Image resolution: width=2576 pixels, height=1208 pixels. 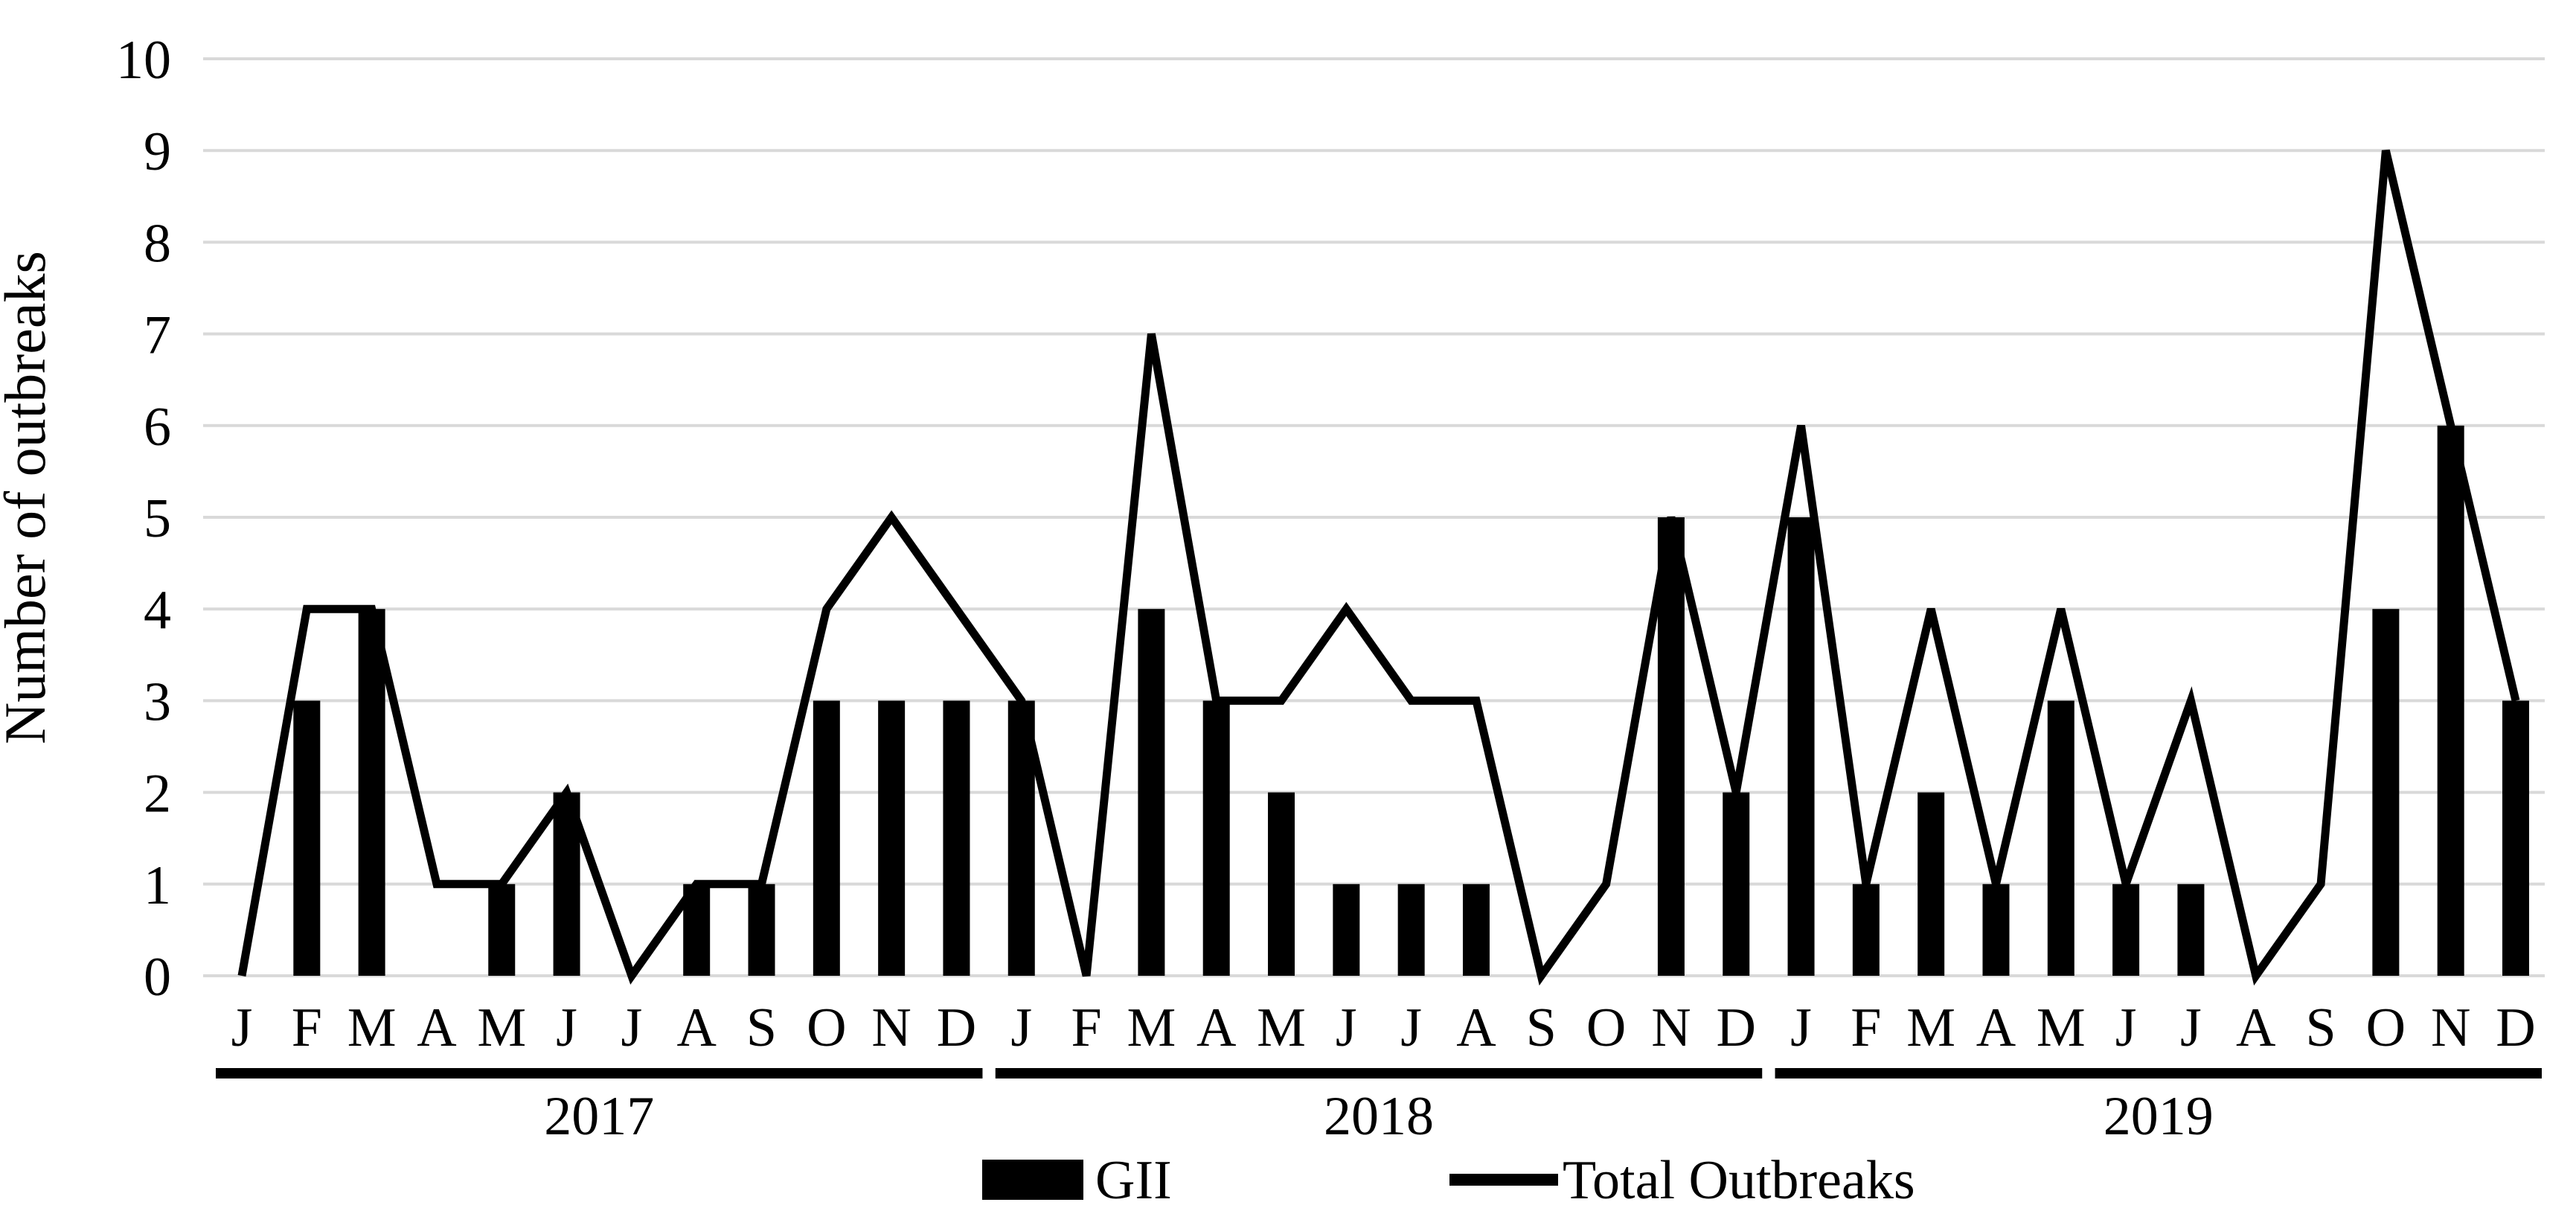 I want to click on y-tick-label: 9, so click(x=158, y=151).